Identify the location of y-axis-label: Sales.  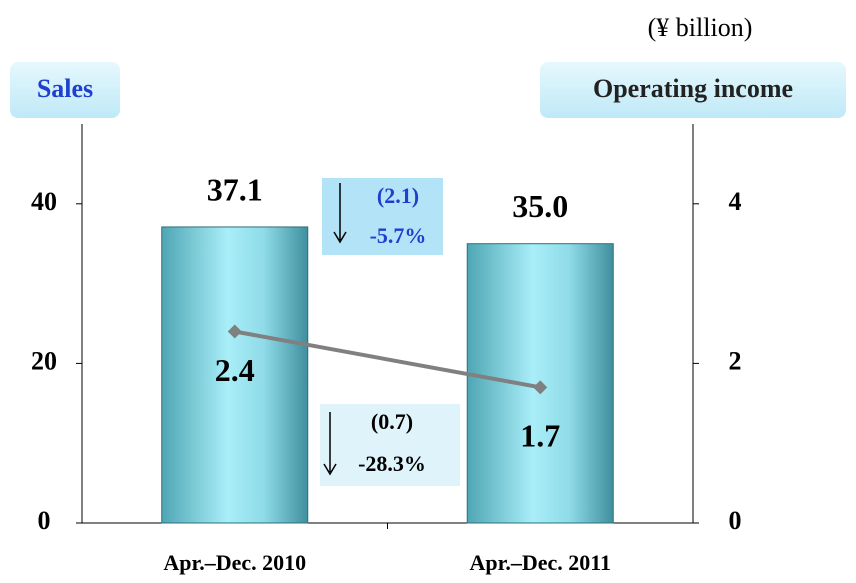
(65, 88).